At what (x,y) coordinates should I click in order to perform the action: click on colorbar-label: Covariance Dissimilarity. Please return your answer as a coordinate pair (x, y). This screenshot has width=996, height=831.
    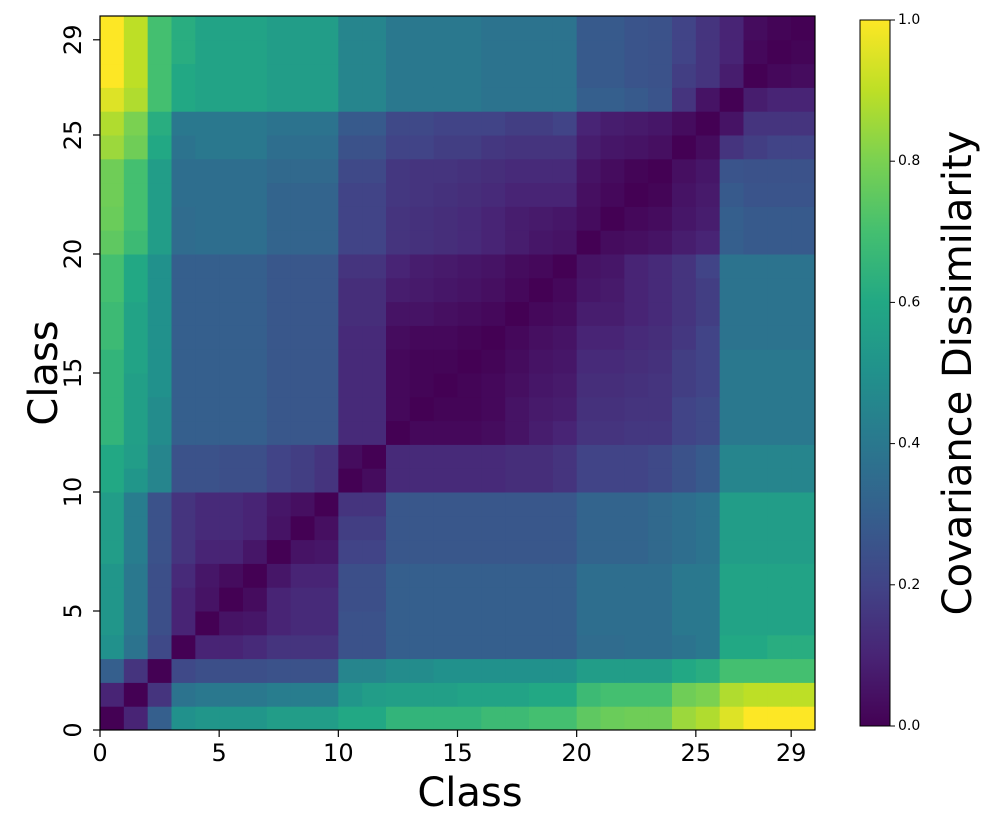
    Looking at the image, I should click on (958, 373).